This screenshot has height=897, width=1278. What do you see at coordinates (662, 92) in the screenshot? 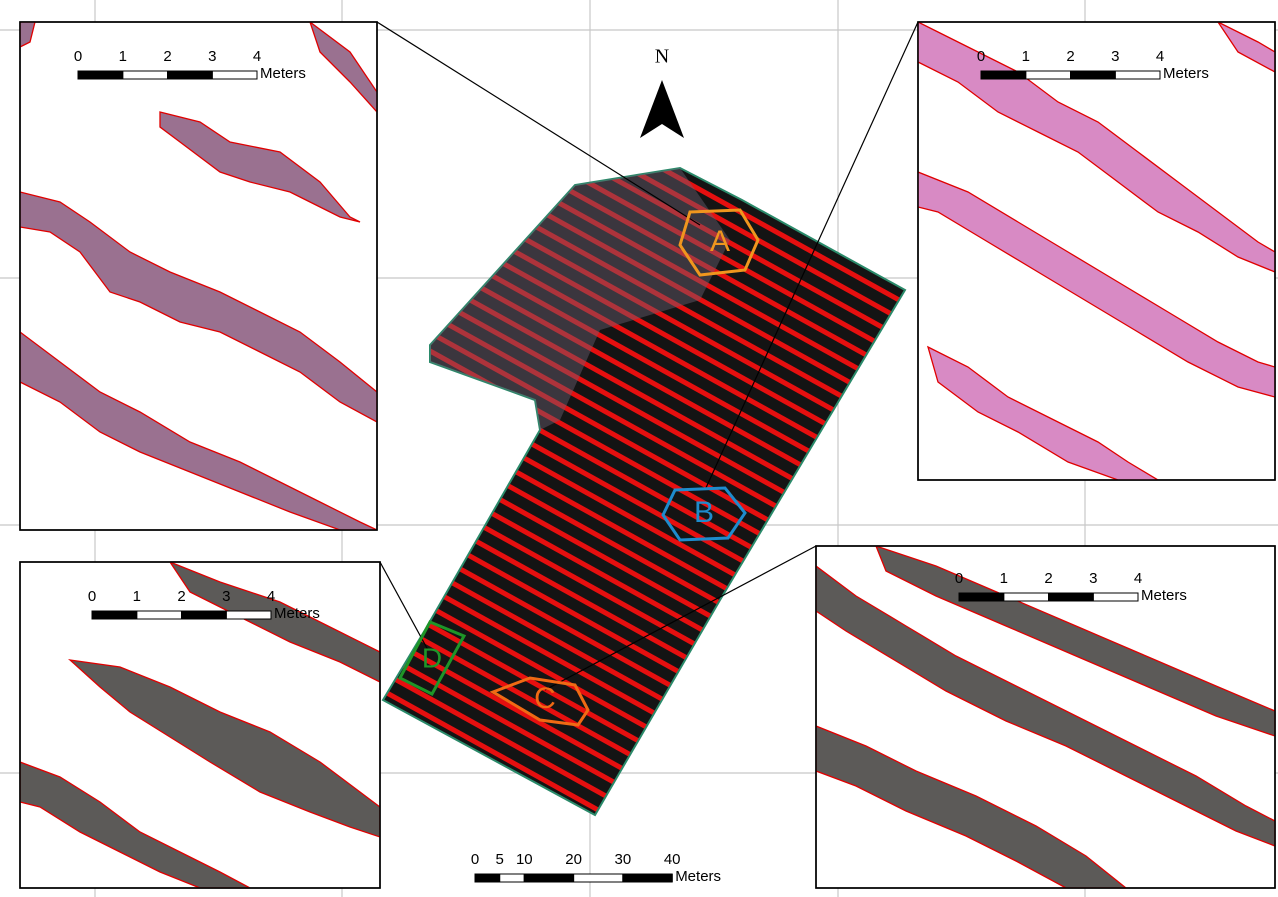
I see `north-arrow: N` at bounding box center [662, 92].